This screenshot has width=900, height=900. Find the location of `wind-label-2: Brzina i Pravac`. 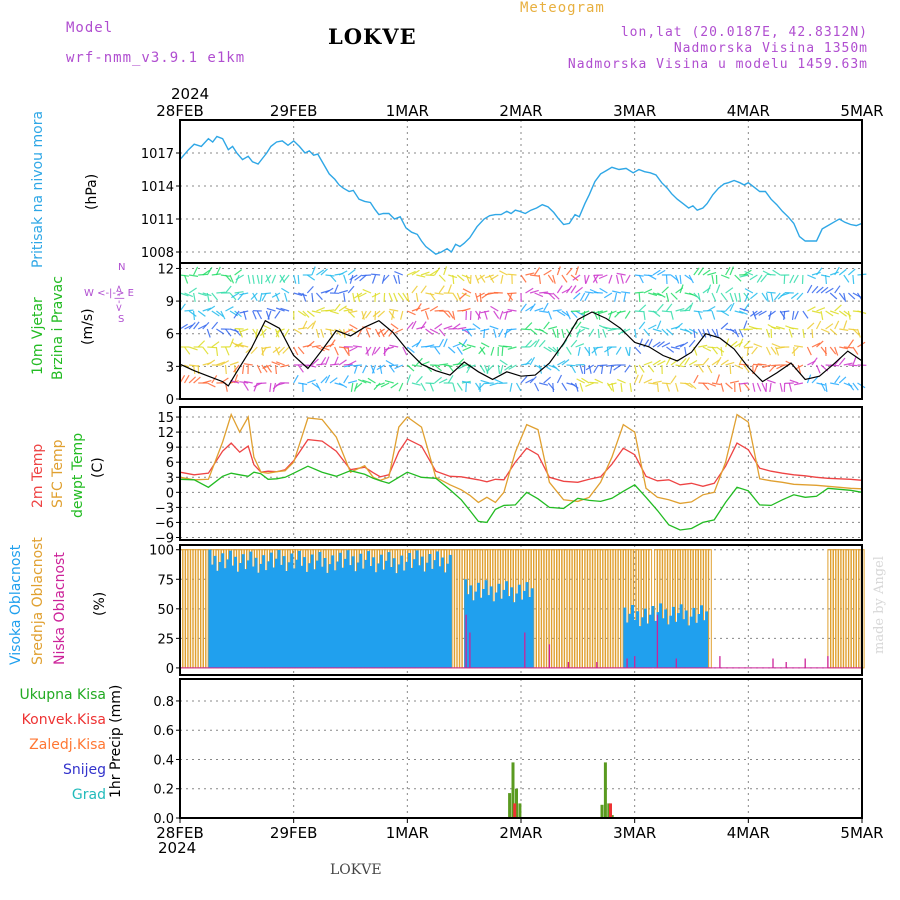

wind-label-2: Brzina i Pravac is located at coordinates (58, 328).